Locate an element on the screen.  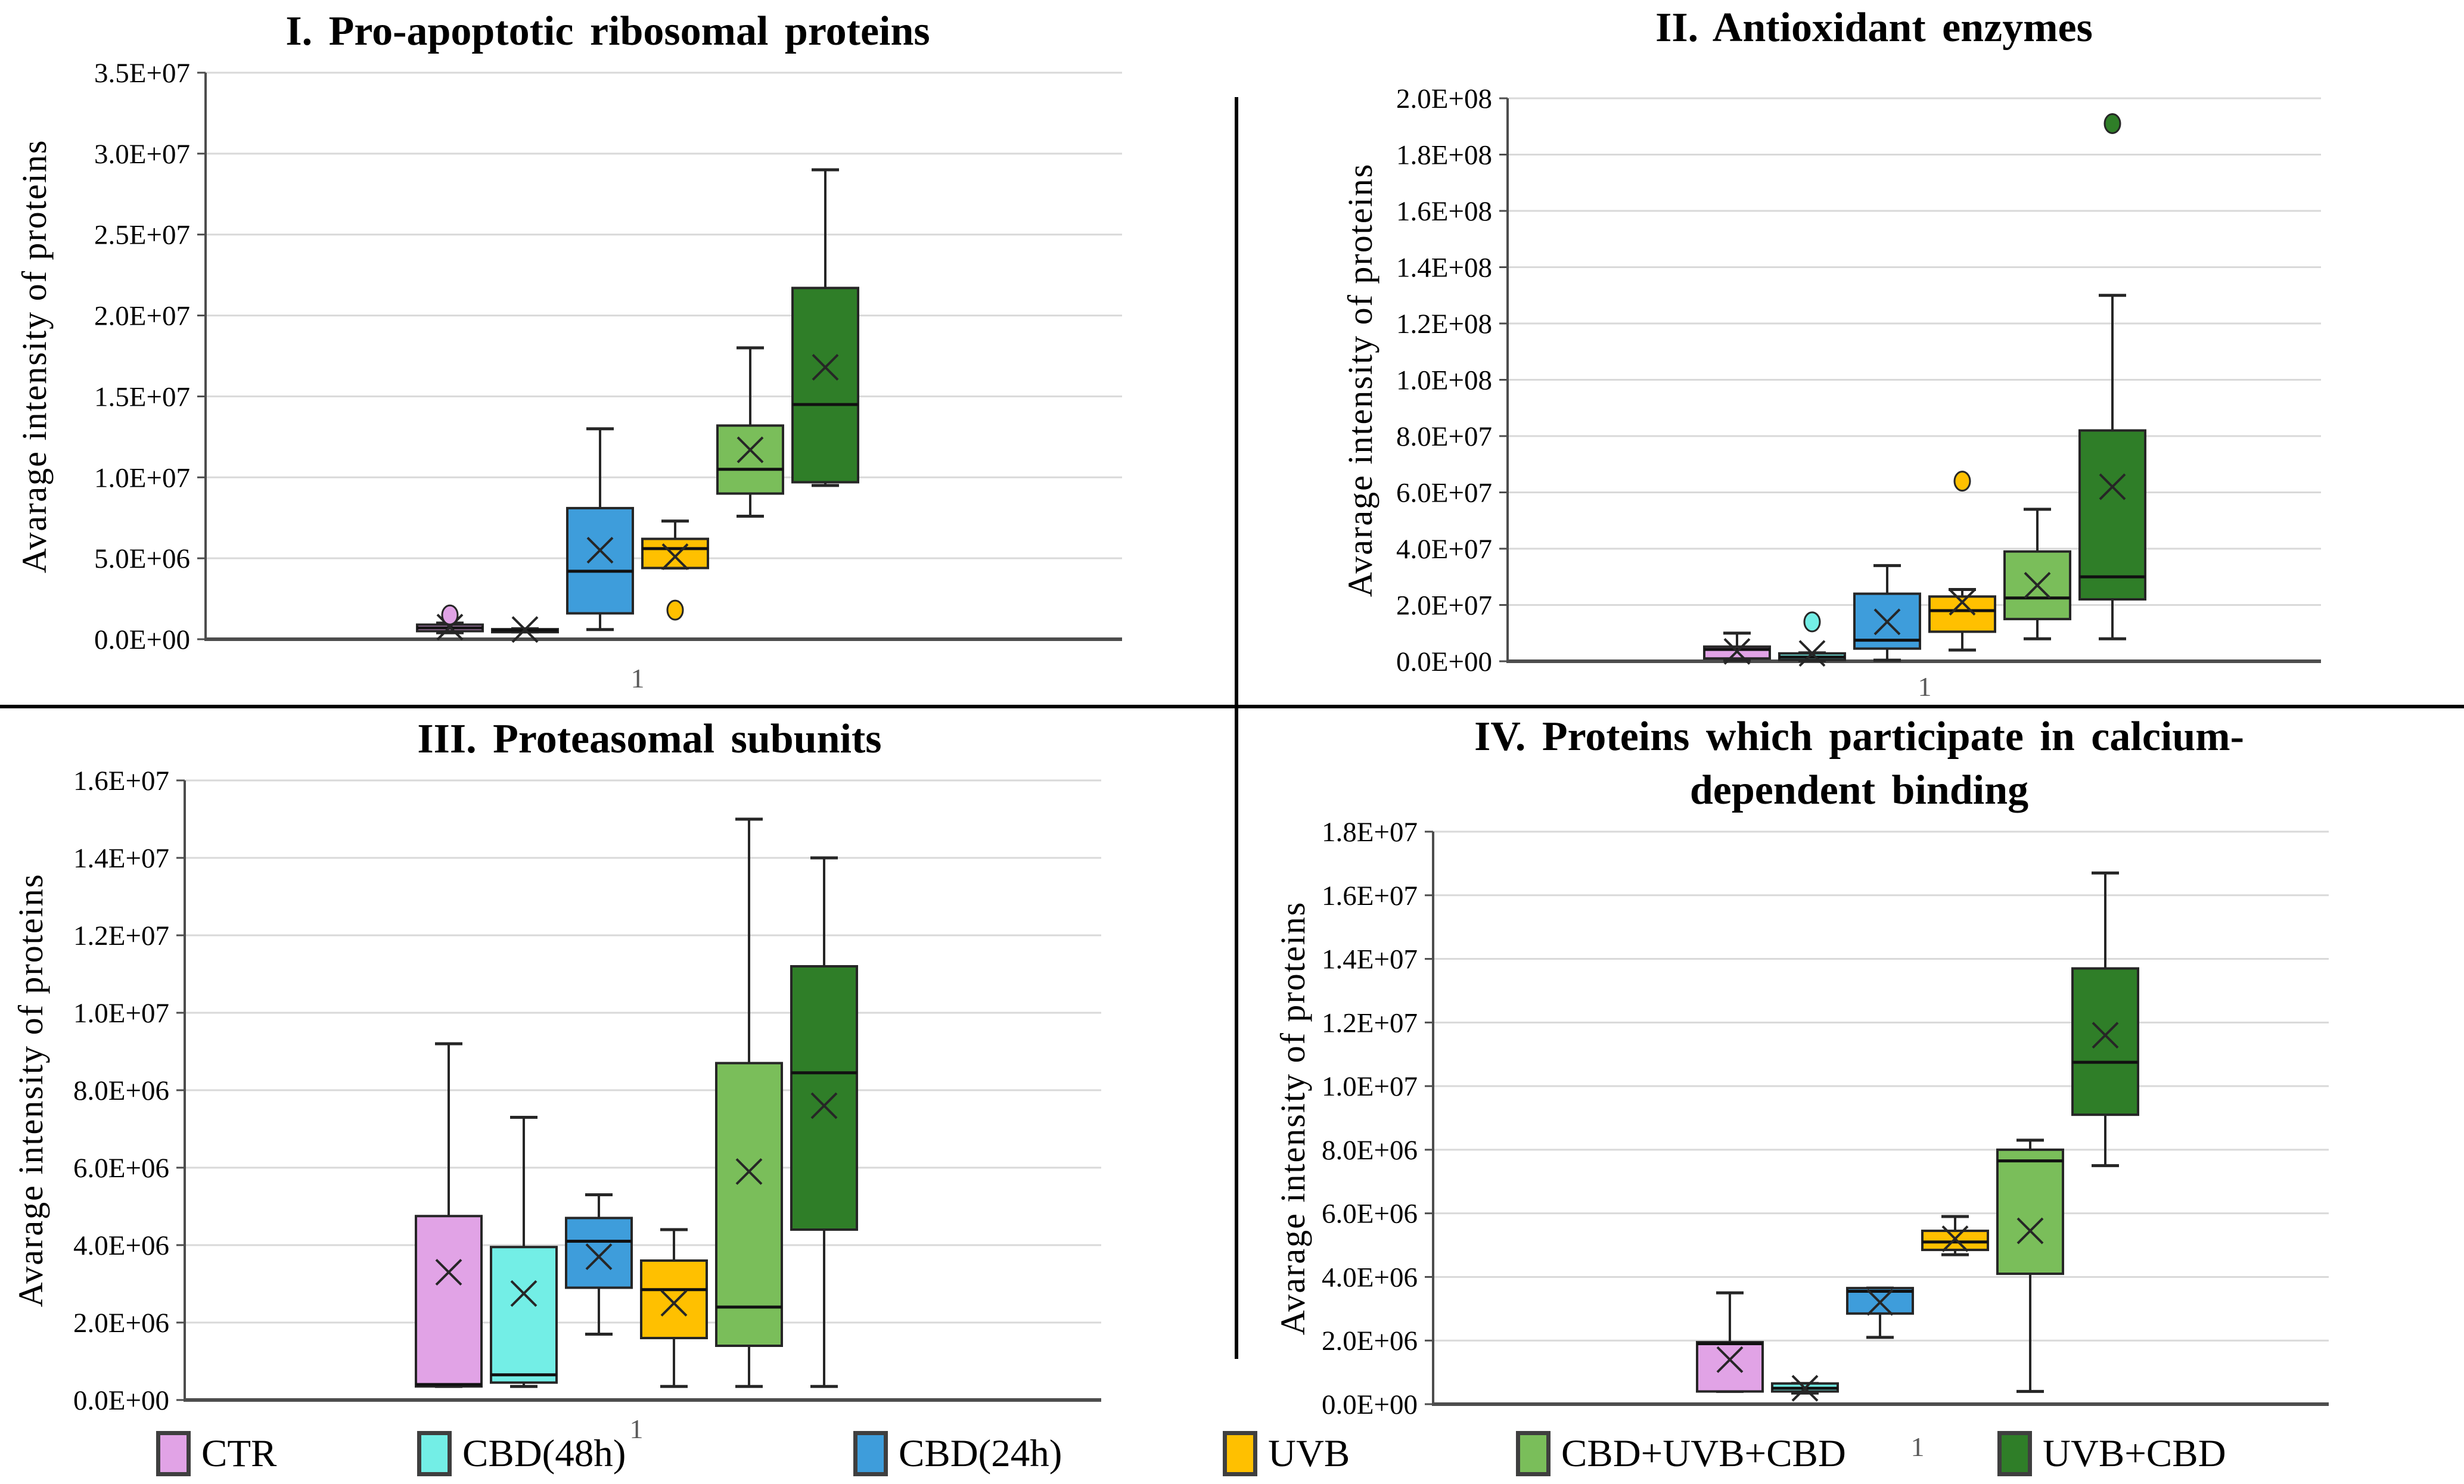
y-tick-label: 1.8E+08 is located at coordinates (1444, 155).